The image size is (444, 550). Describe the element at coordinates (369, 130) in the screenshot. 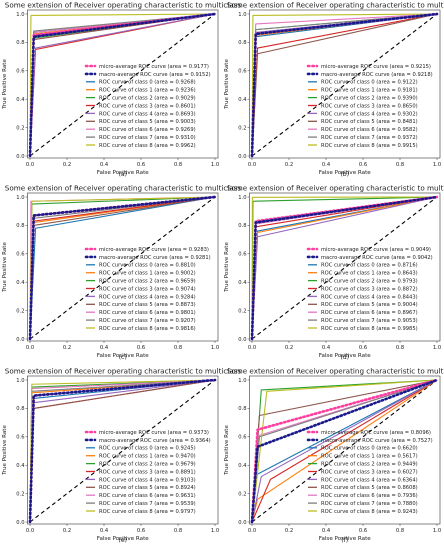

I see `legend-label: ROC curve of class 6 (area = 0.9582)` at that location.